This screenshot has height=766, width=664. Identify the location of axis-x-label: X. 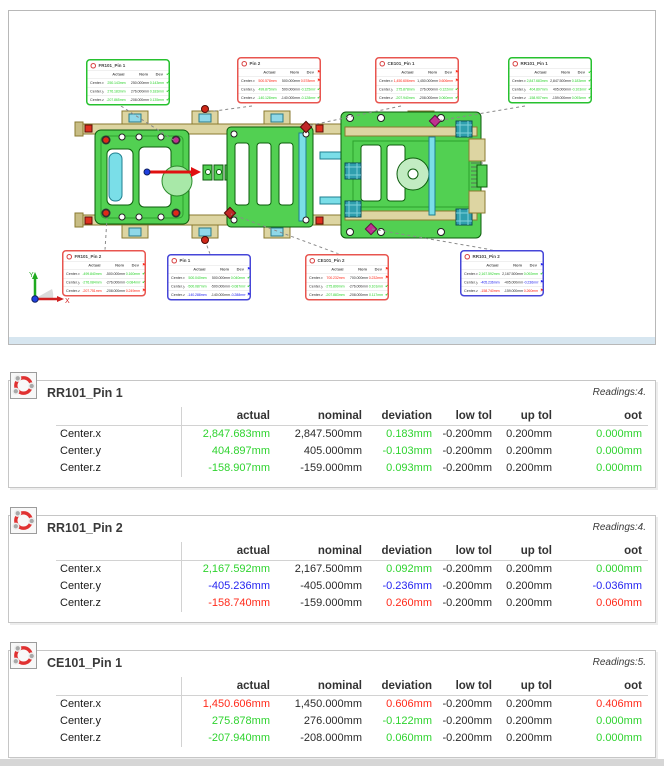
(67, 301).